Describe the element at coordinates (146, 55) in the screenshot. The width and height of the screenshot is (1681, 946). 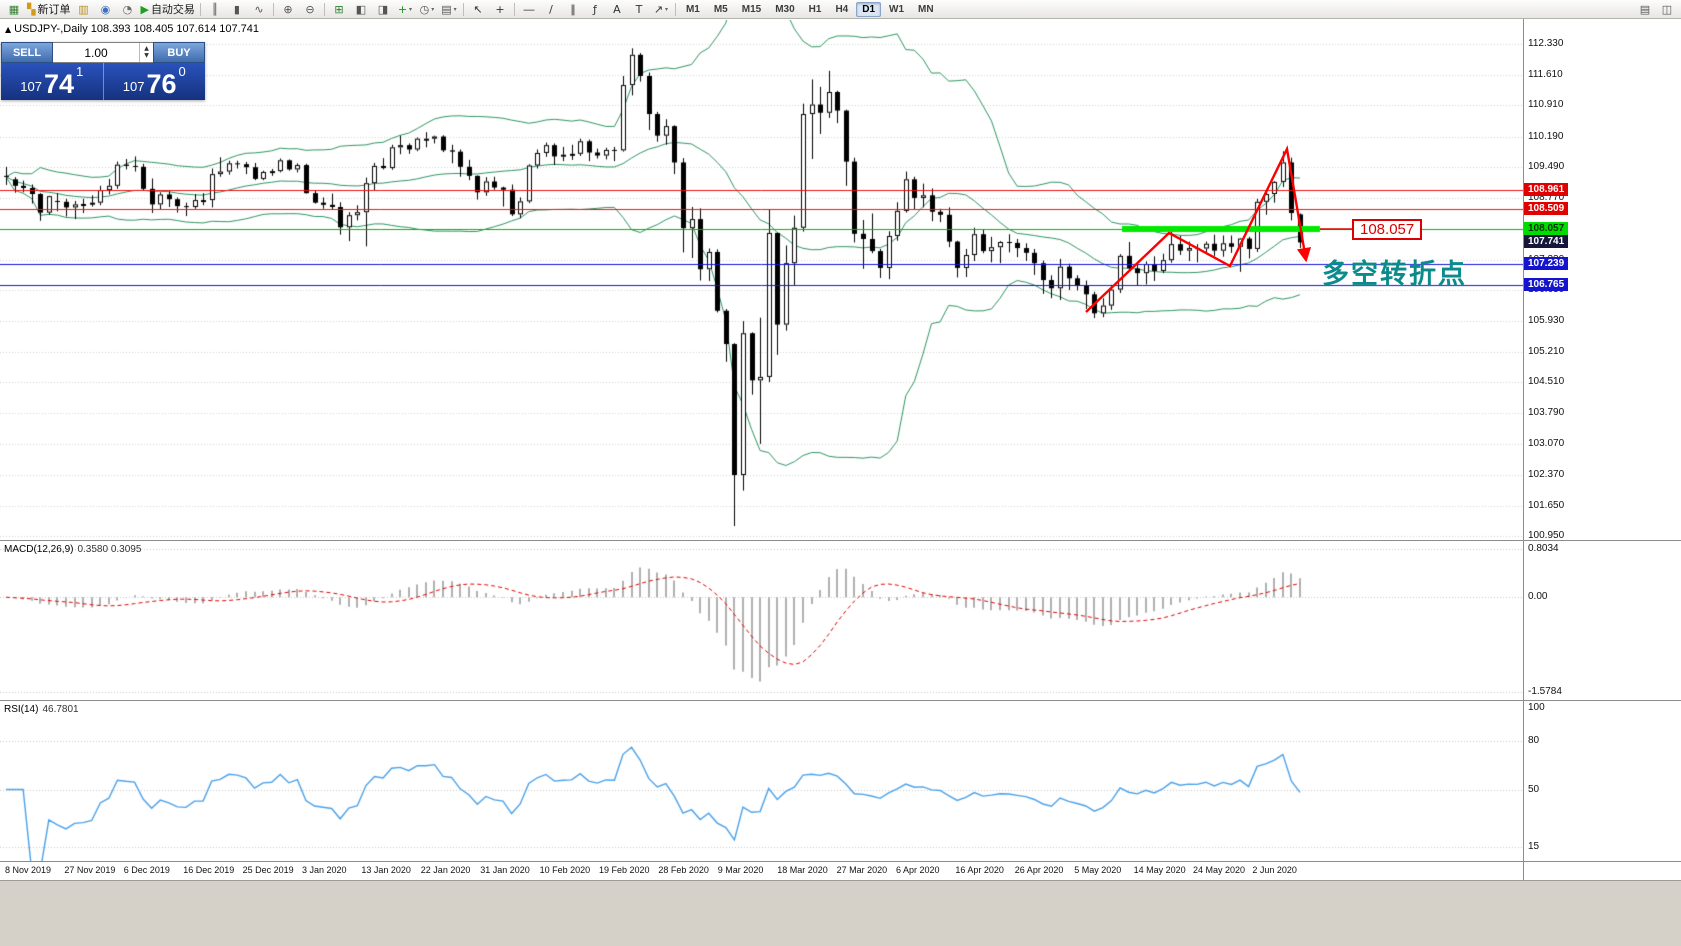
I see `spinner-down-icon: ▼` at that location.